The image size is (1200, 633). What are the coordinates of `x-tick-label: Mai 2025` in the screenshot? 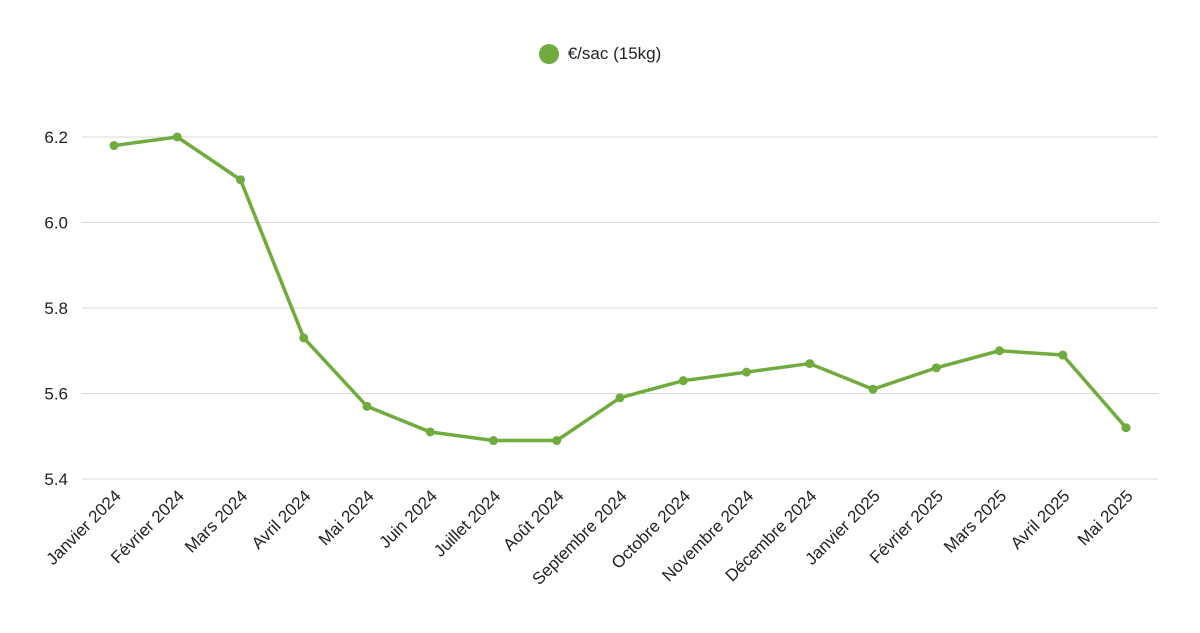 It's located at (1105, 517).